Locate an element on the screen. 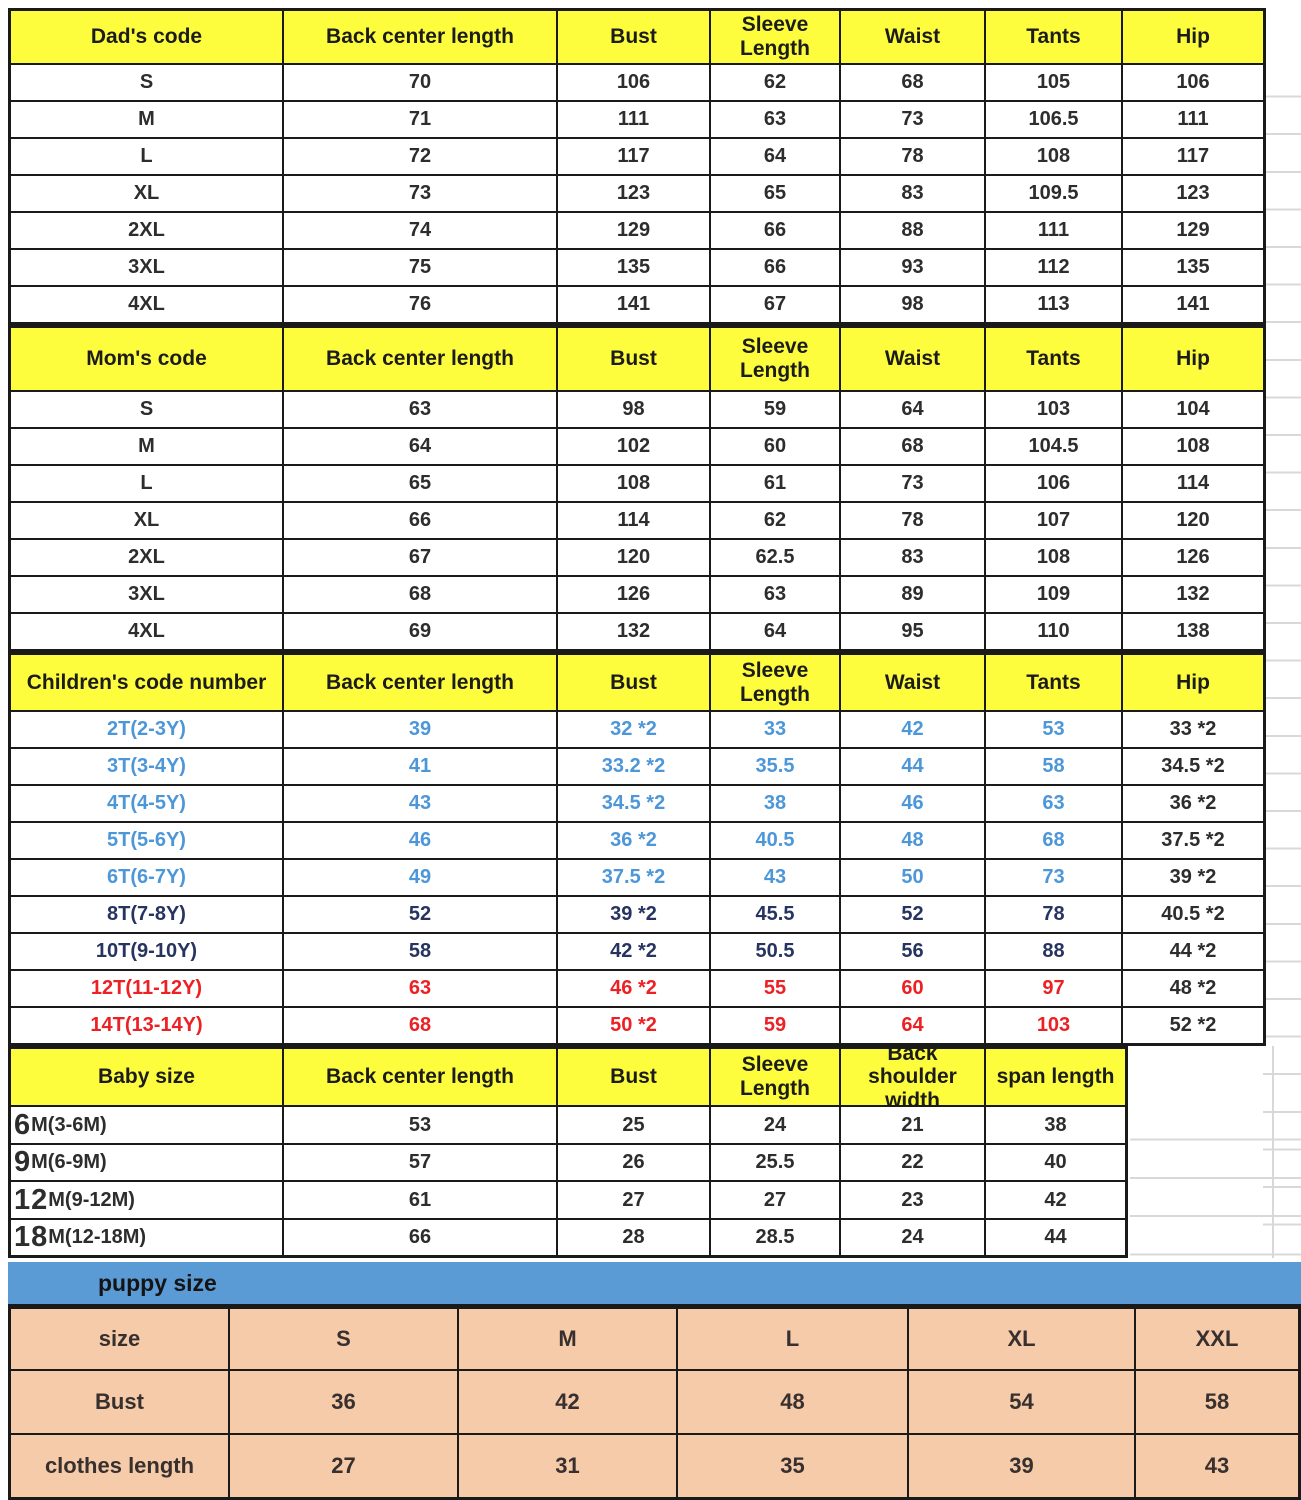 The height and width of the screenshot is (1500, 1301). value-cell: 49 is located at coordinates (420, 877).